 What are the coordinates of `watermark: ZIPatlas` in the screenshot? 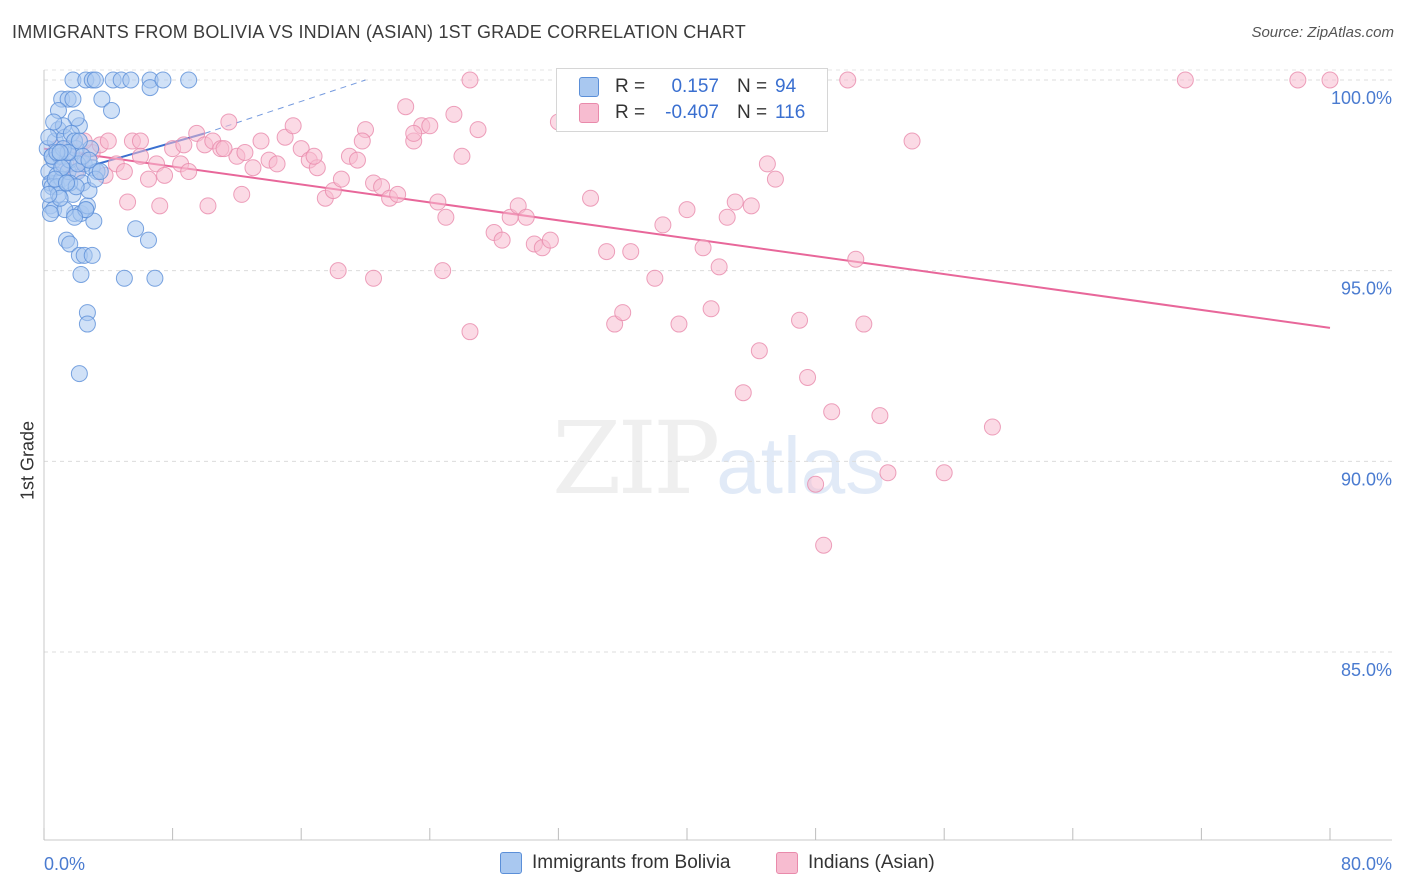 It's located at (718, 458).